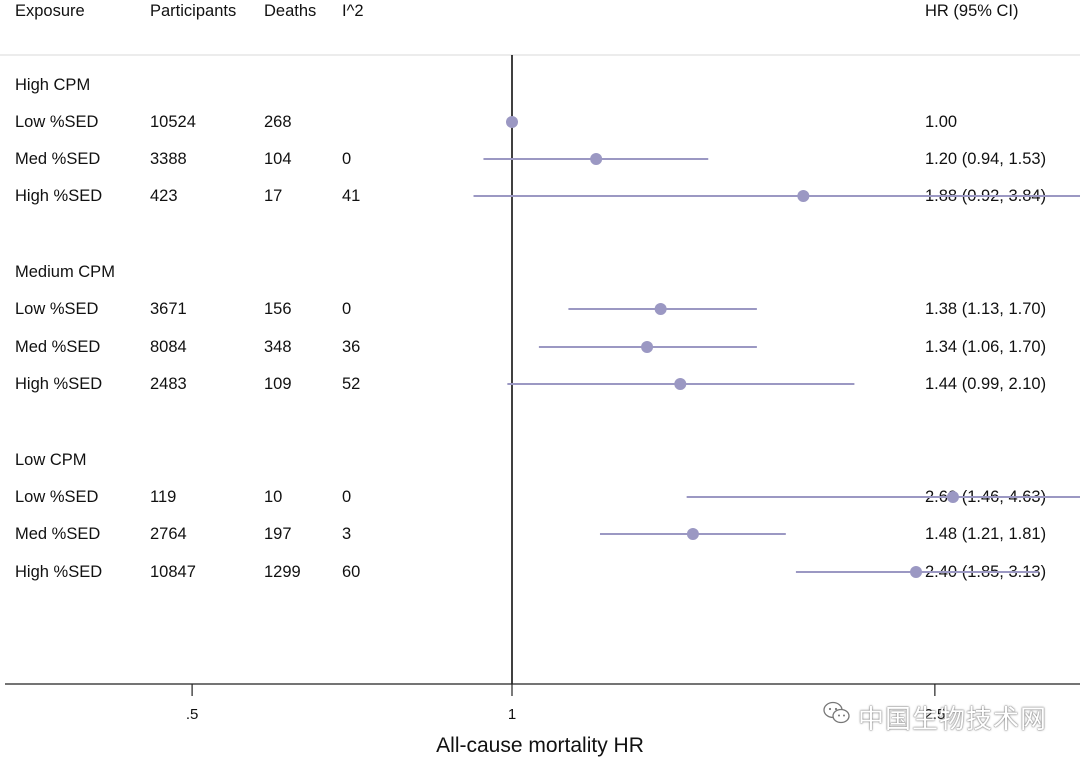  I want to click on header-i2: I^2, so click(353, 11).